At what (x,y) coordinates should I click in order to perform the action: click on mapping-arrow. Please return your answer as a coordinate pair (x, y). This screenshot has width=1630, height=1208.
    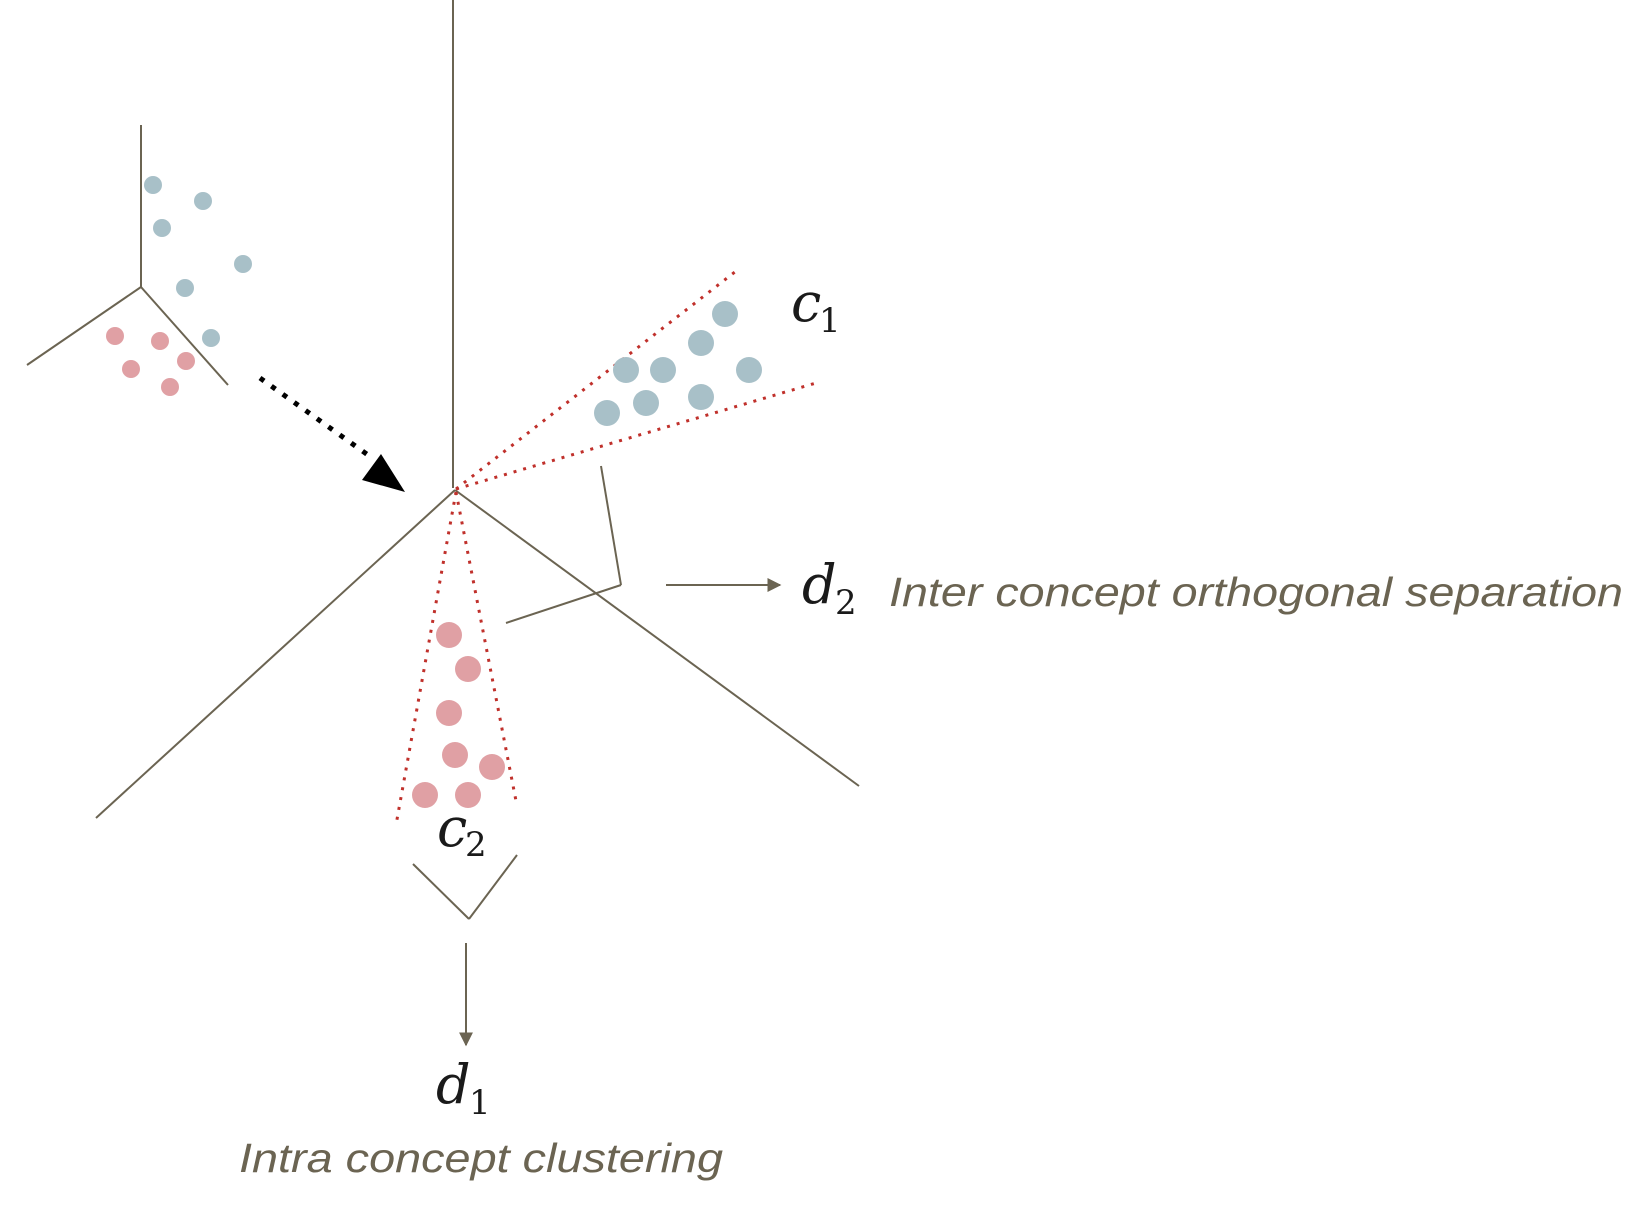
    Looking at the image, I should click on (331, 433).